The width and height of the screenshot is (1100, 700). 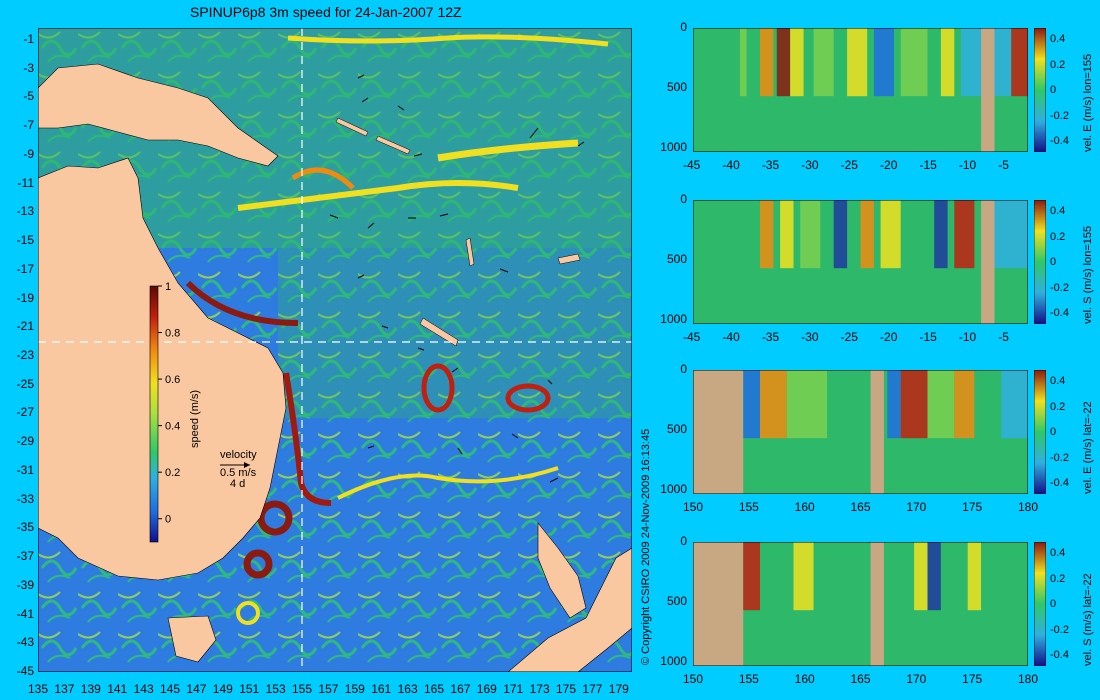 I want to click on north-eddy-arc, so click(x=323, y=178).